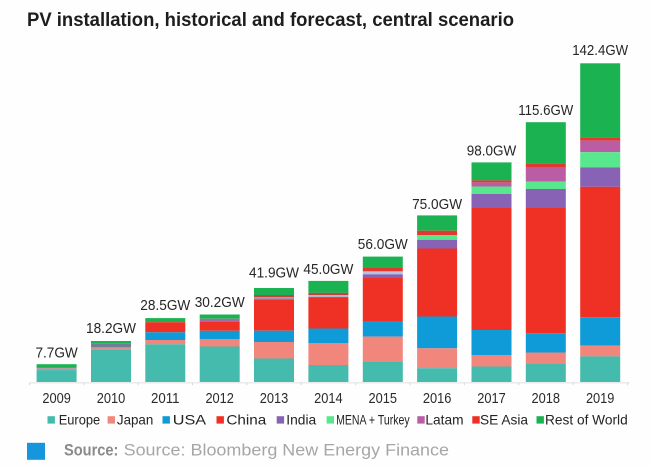 Image resolution: width=650 pixels, height=469 pixels. I want to click on svg-text: India, so click(301, 419).